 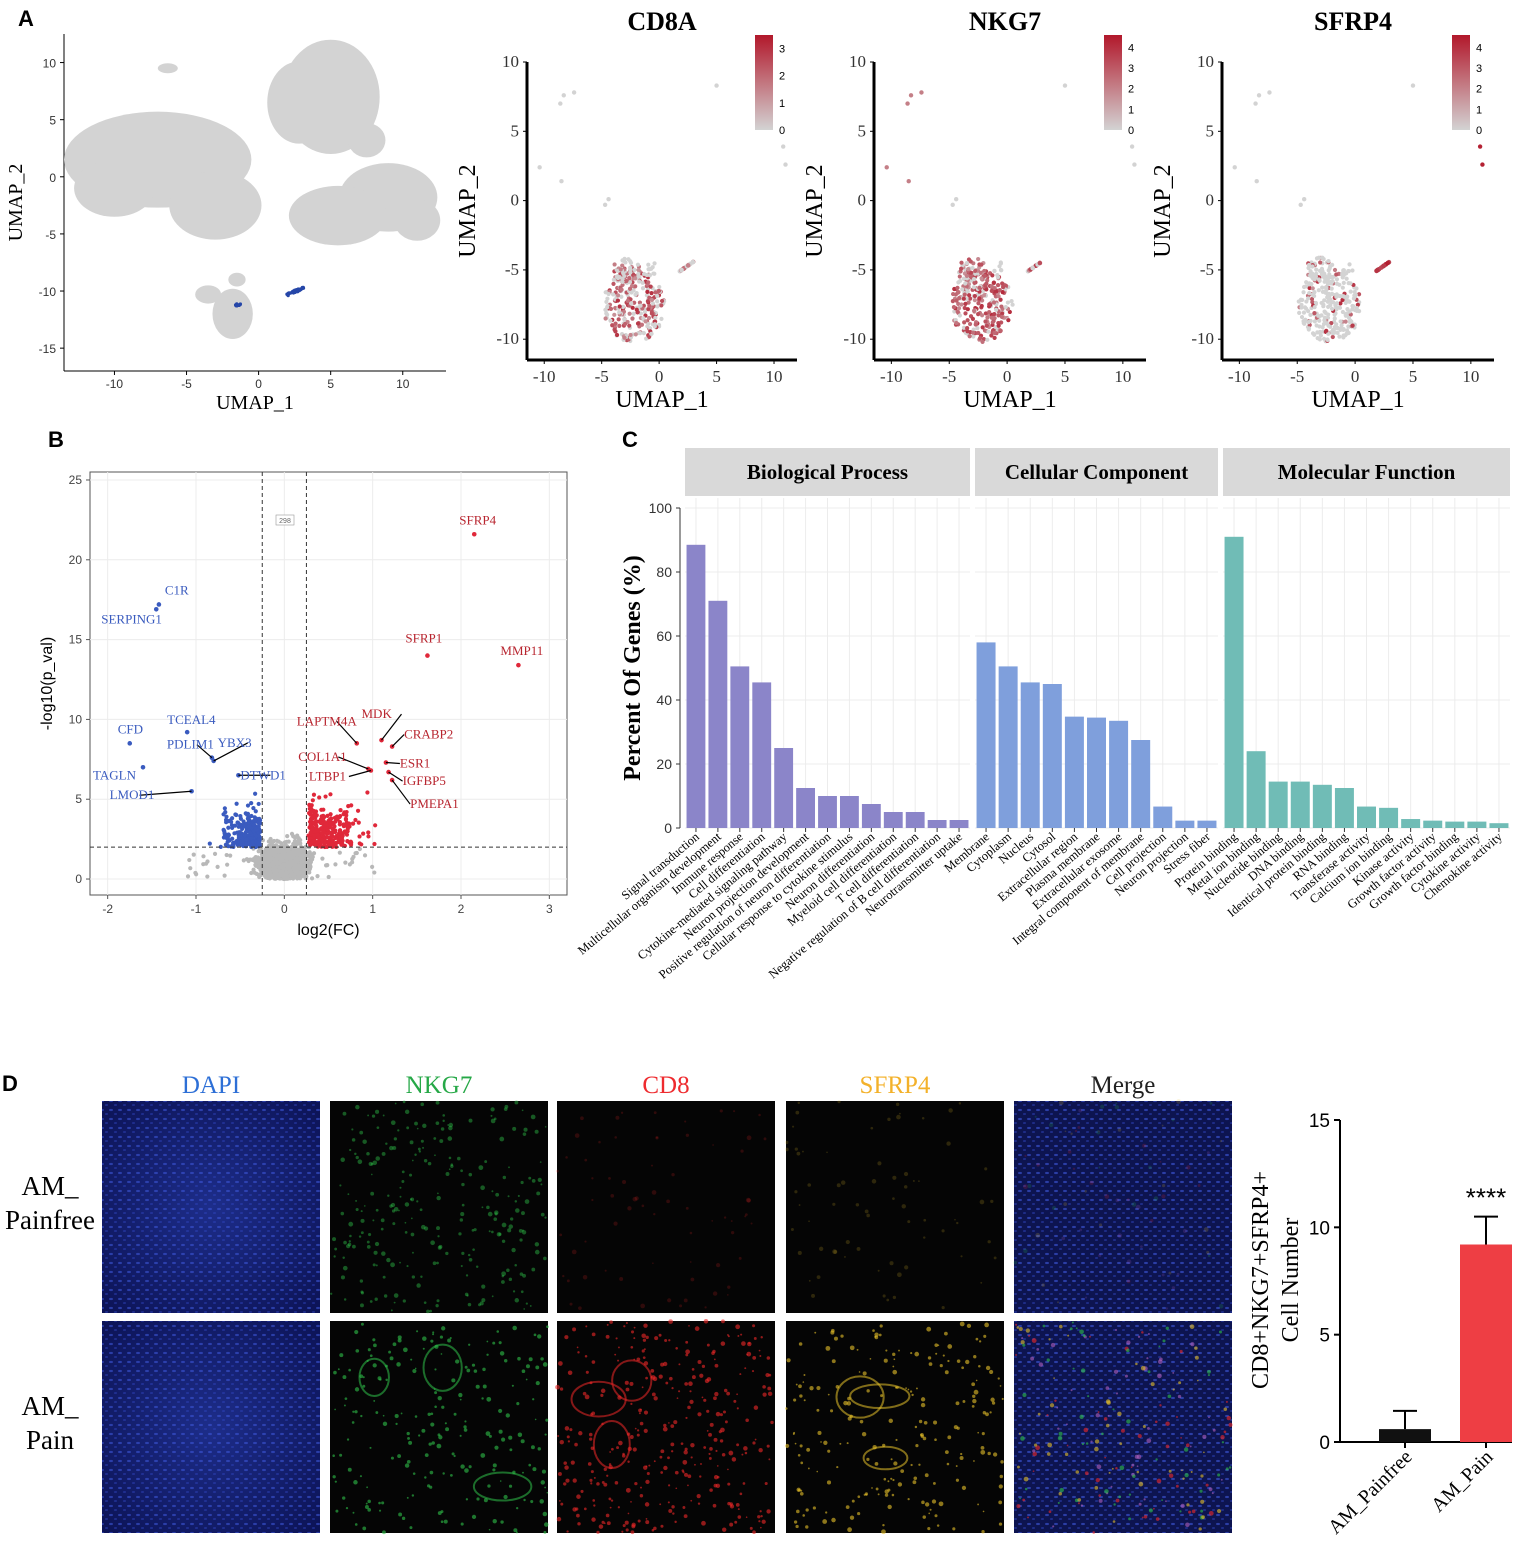 I want to click on y-tick-label: 5, so click(x=78, y=799).